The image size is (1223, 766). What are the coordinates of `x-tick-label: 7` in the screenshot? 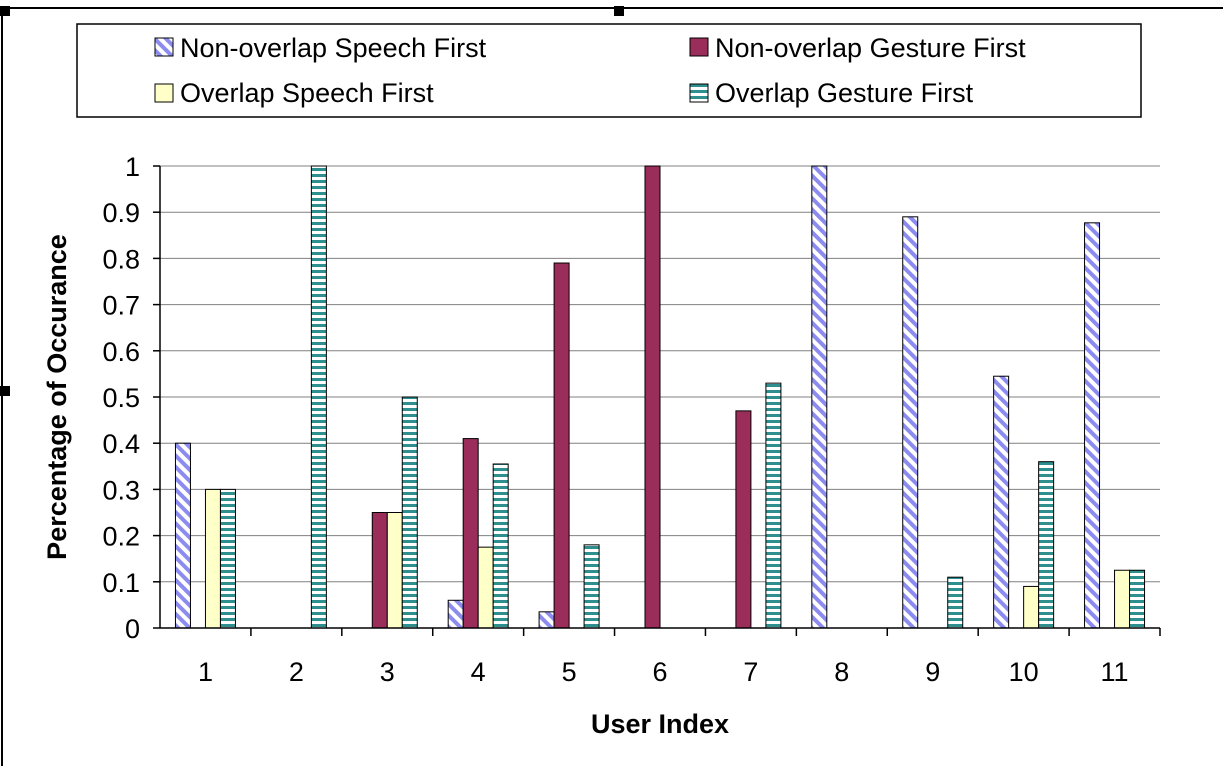 It's located at (750, 672).